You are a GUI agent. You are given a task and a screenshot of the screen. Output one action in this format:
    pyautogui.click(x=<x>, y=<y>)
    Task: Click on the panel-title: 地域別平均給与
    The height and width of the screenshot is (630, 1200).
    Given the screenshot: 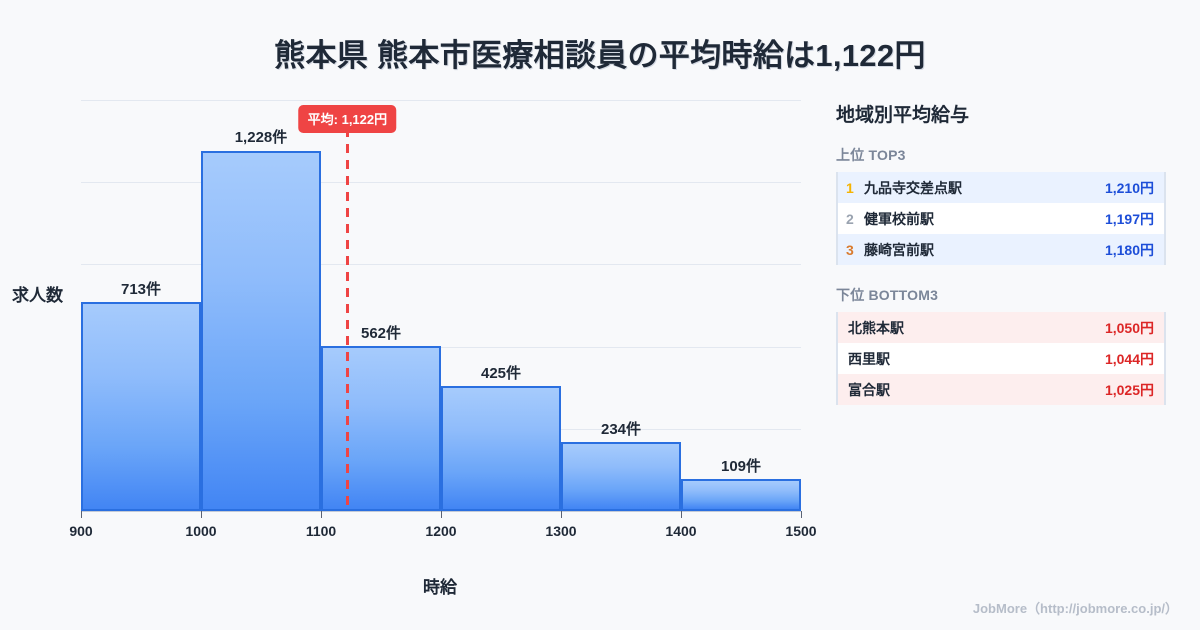 What is the action you would take?
    pyautogui.click(x=903, y=115)
    